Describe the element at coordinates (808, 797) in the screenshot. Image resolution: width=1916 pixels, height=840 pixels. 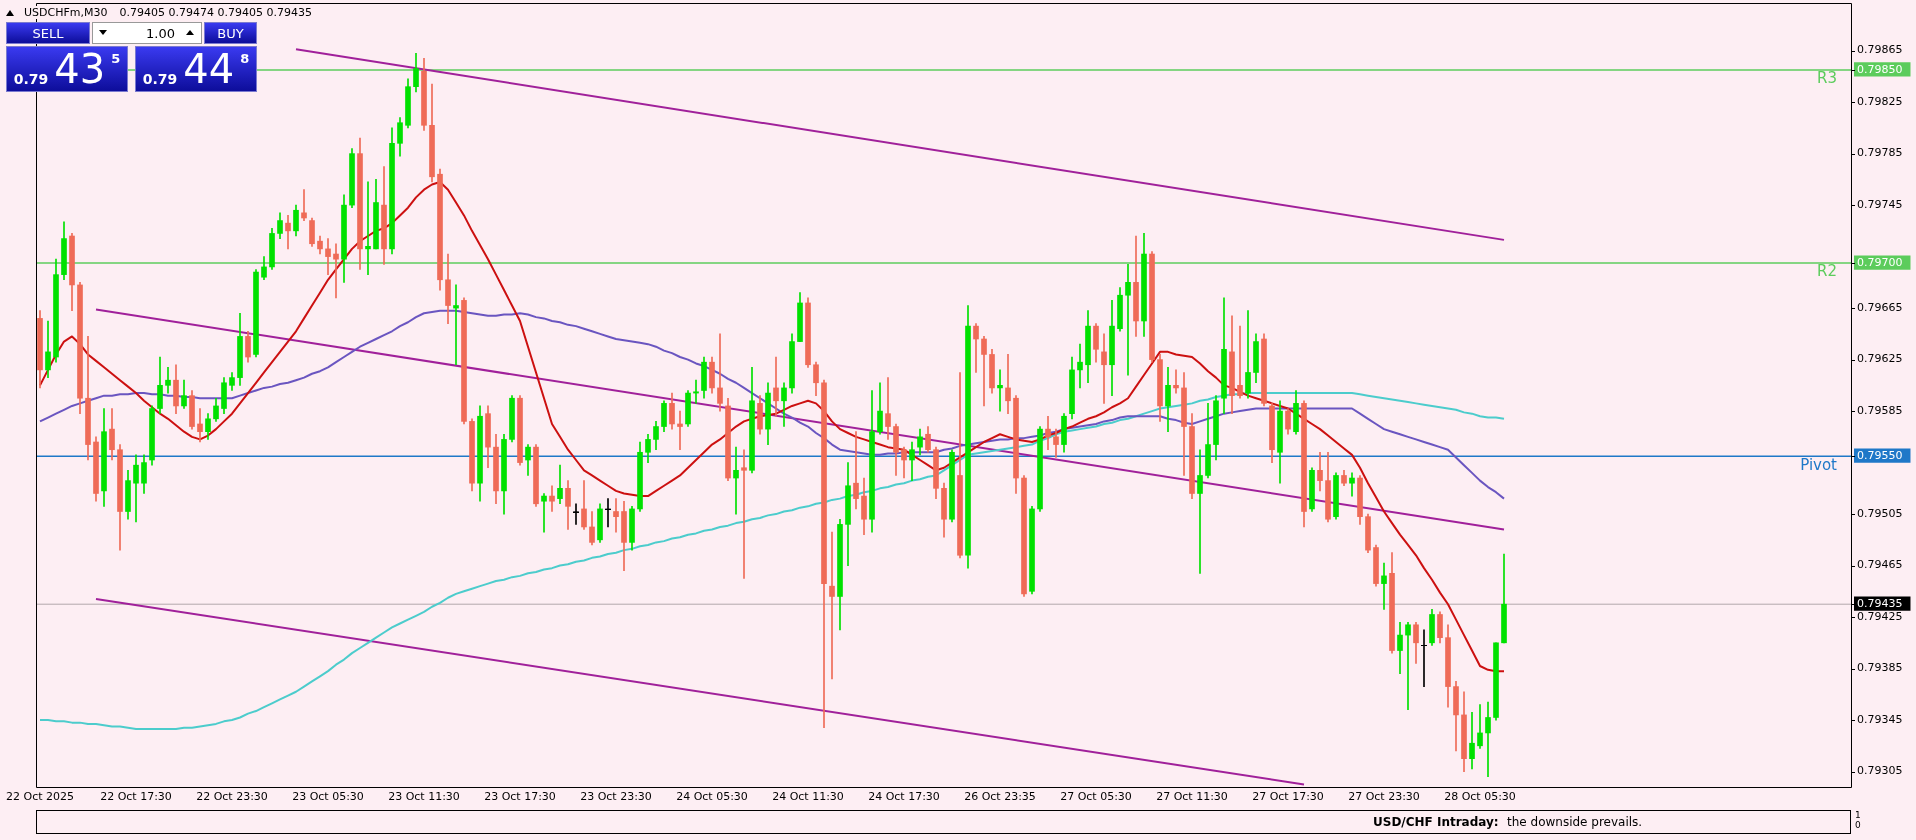
I see `x-tick-label: 24 Oct 11:30` at that location.